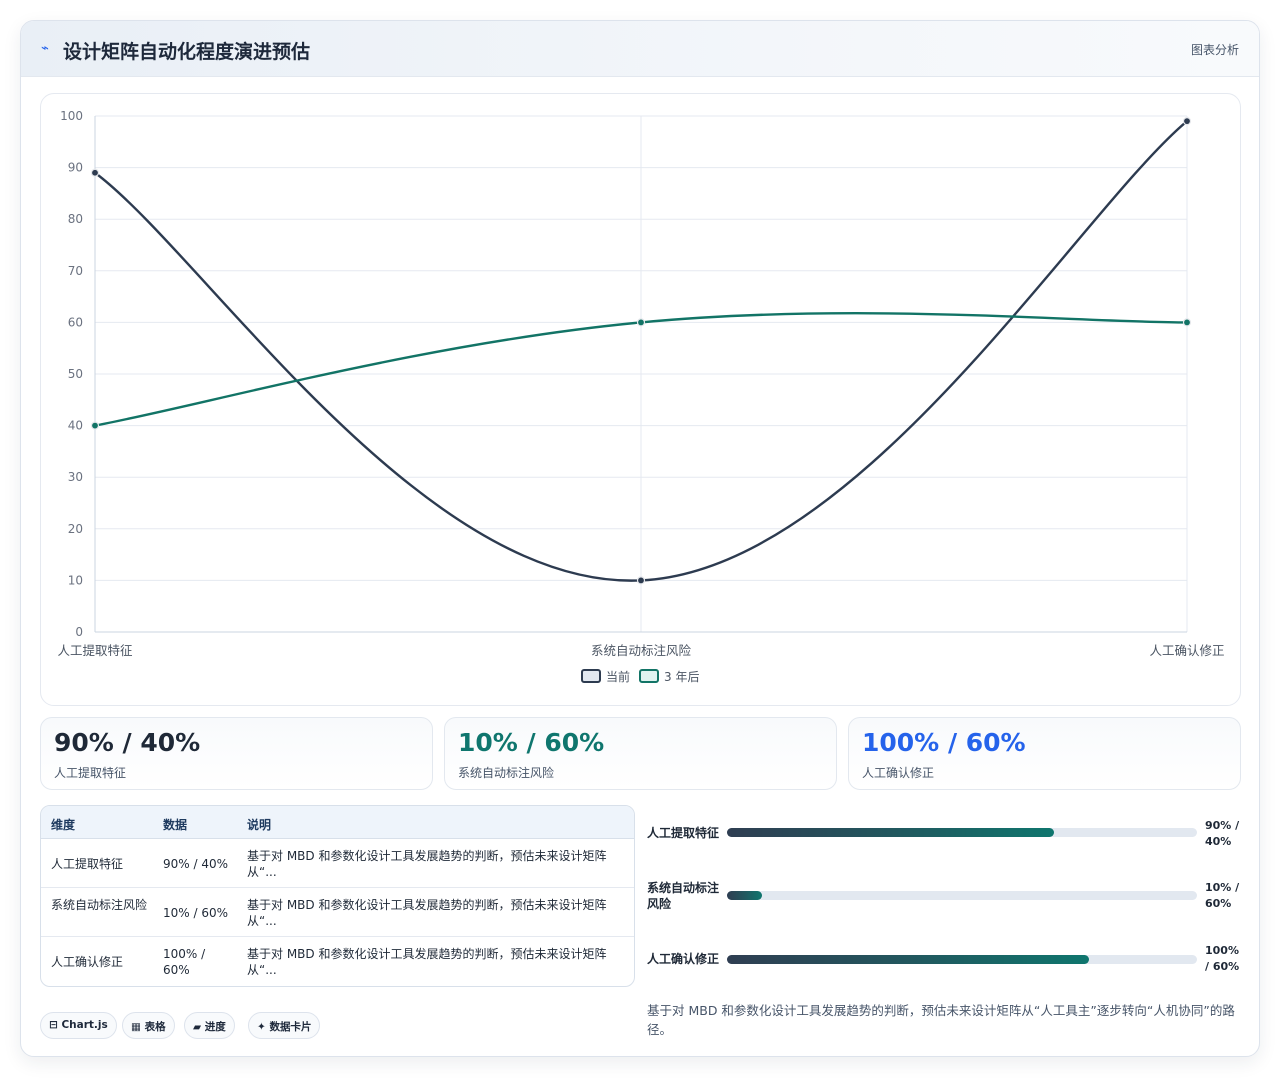 The image size is (1280, 1079). What do you see at coordinates (197, 1027) in the screenshot?
I see `progress-icon: ▰` at bounding box center [197, 1027].